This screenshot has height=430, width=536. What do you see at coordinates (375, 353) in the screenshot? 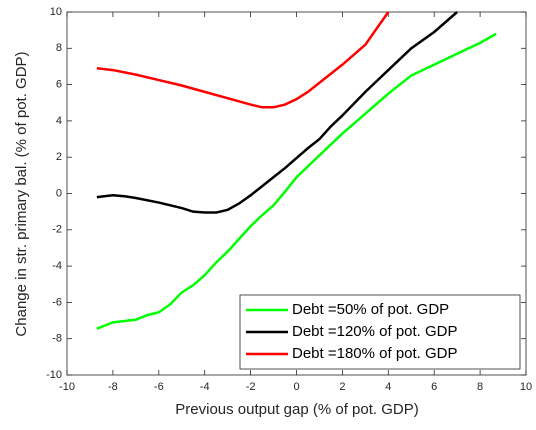
I see `legend-label: Debt =180% of pot. GDP` at bounding box center [375, 353].